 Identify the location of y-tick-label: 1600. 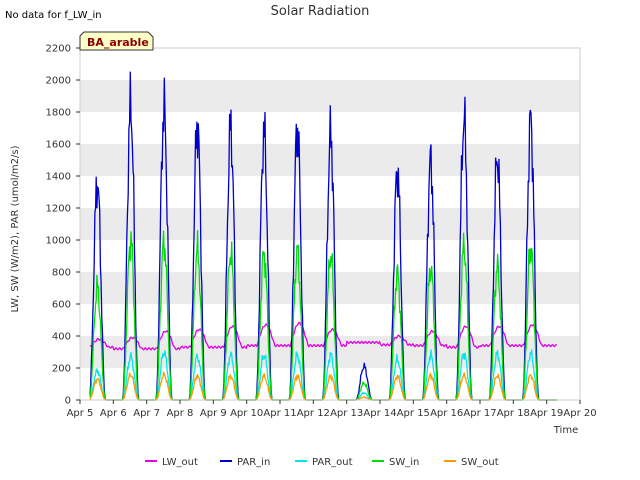
(58, 145).